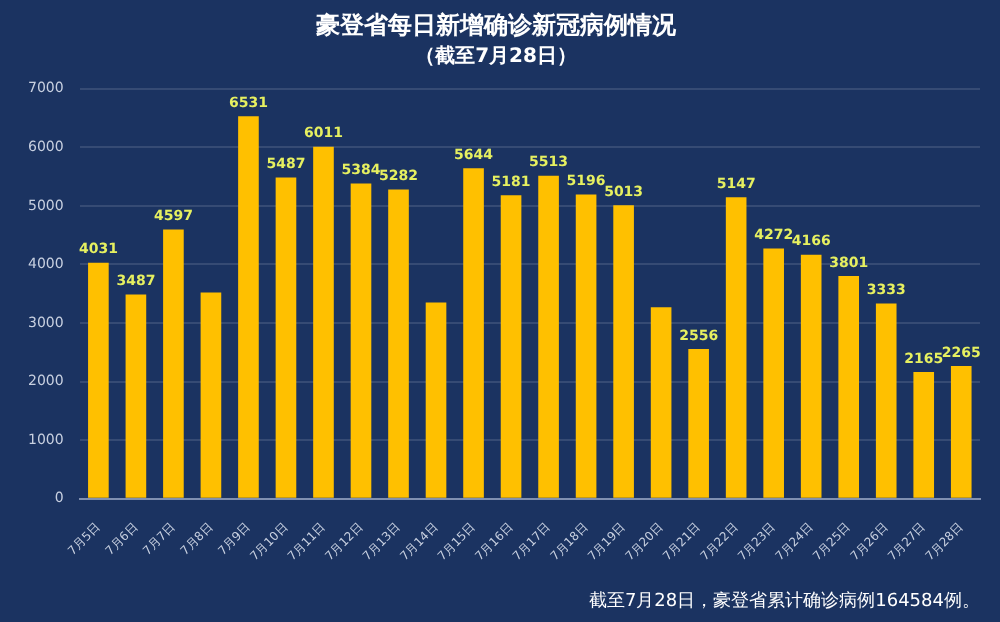 The height and width of the screenshot is (622, 1000). I want to click on chart-title: 豪登省每日新增确诊新冠病例情况, so click(496, 24).